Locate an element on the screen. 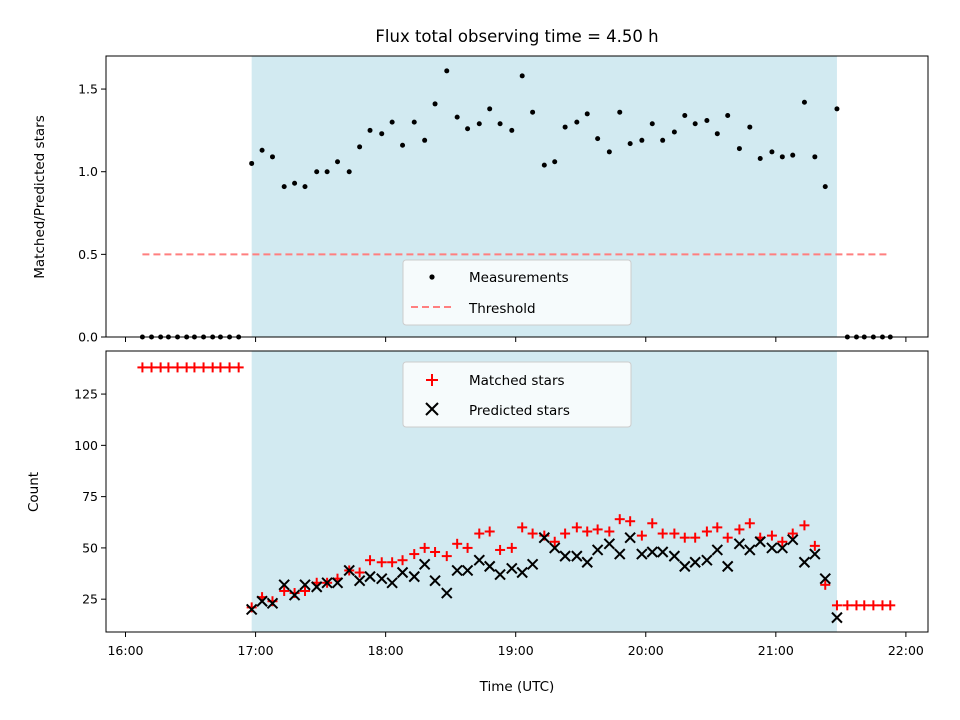 This screenshot has height=720, width=960. bottom-legend-box is located at coordinates (517, 394).